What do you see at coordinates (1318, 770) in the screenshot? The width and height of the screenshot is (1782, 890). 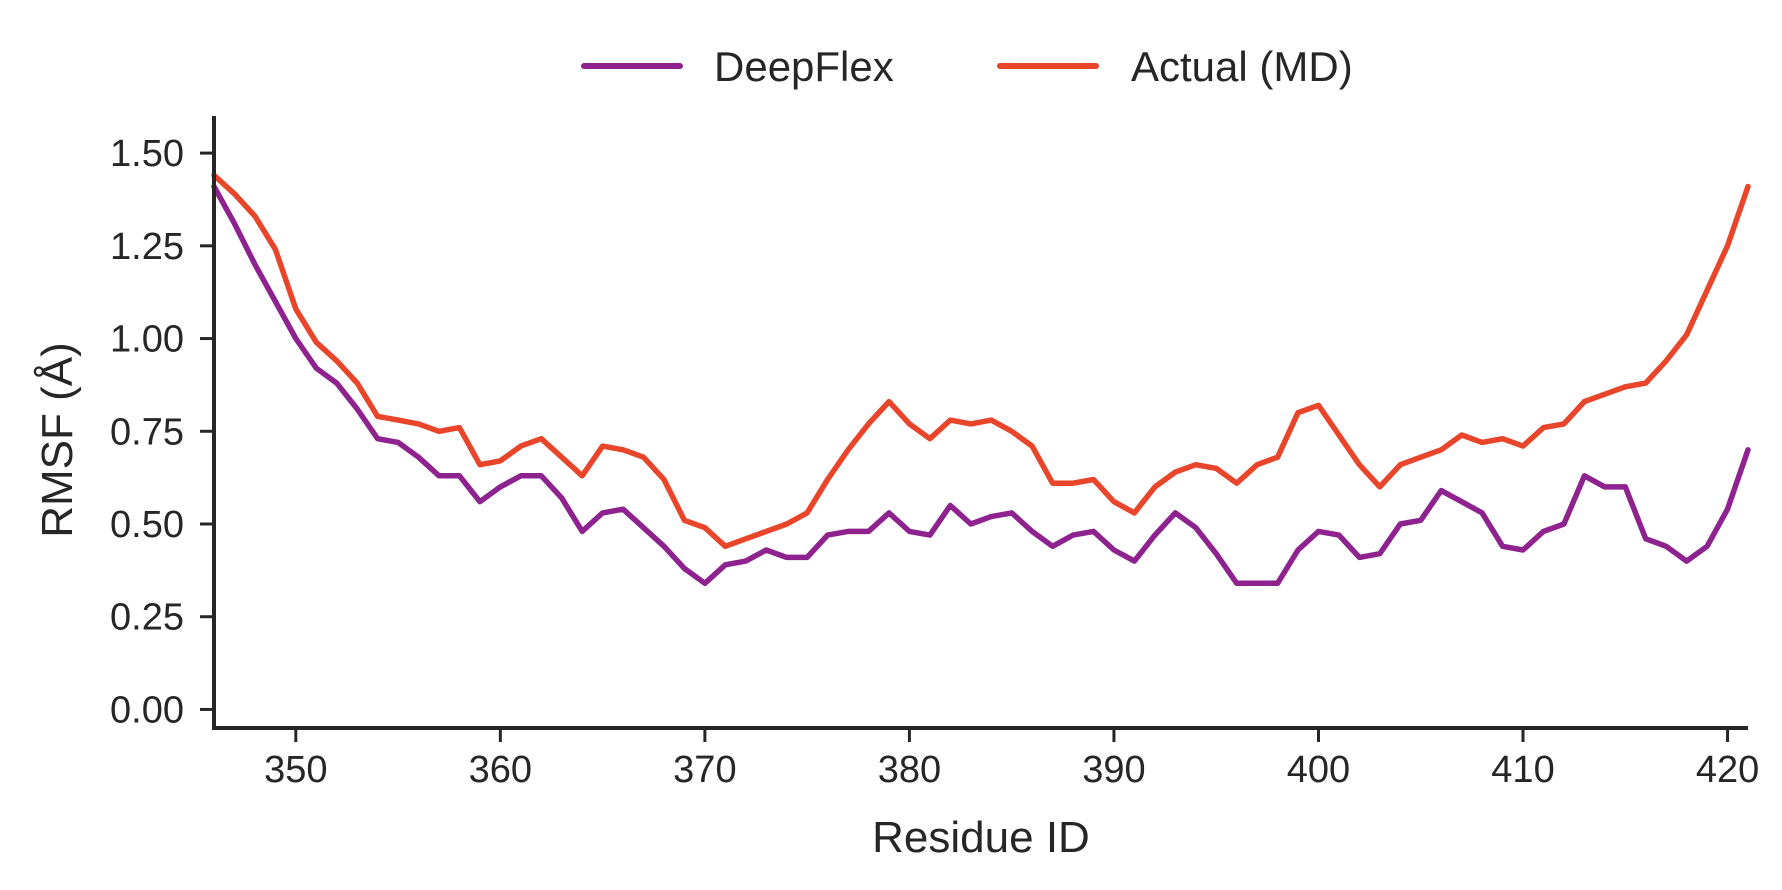 I see `x-tick-label: 400` at bounding box center [1318, 770].